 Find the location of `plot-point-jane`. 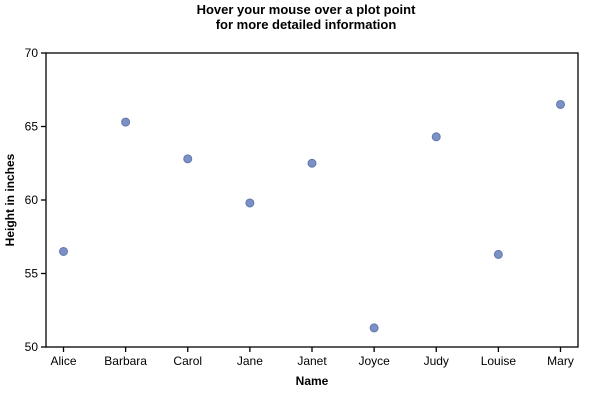

plot-point-jane is located at coordinates (250, 203).